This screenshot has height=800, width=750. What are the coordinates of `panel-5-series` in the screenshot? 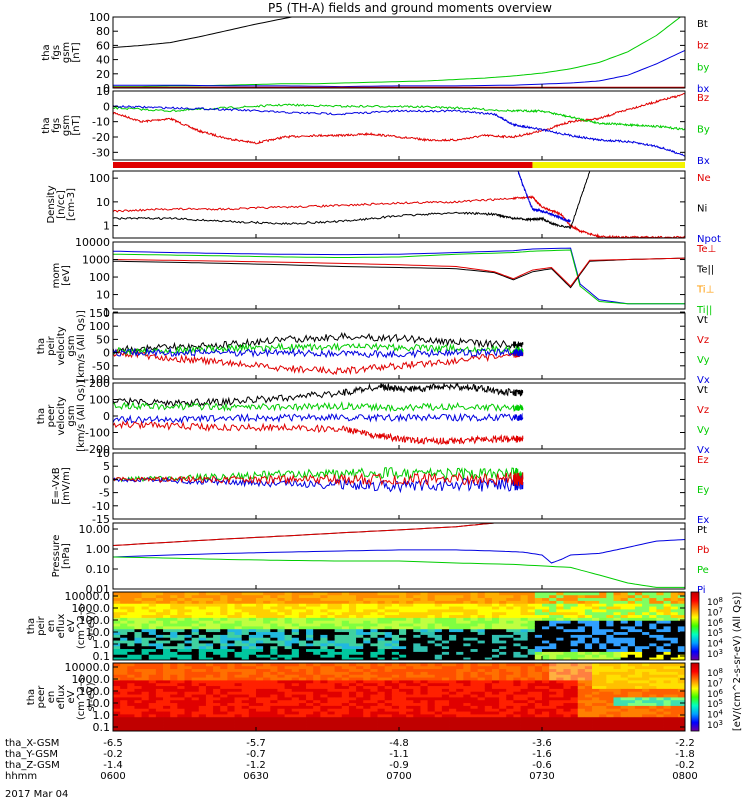 It's located at (318, 353).